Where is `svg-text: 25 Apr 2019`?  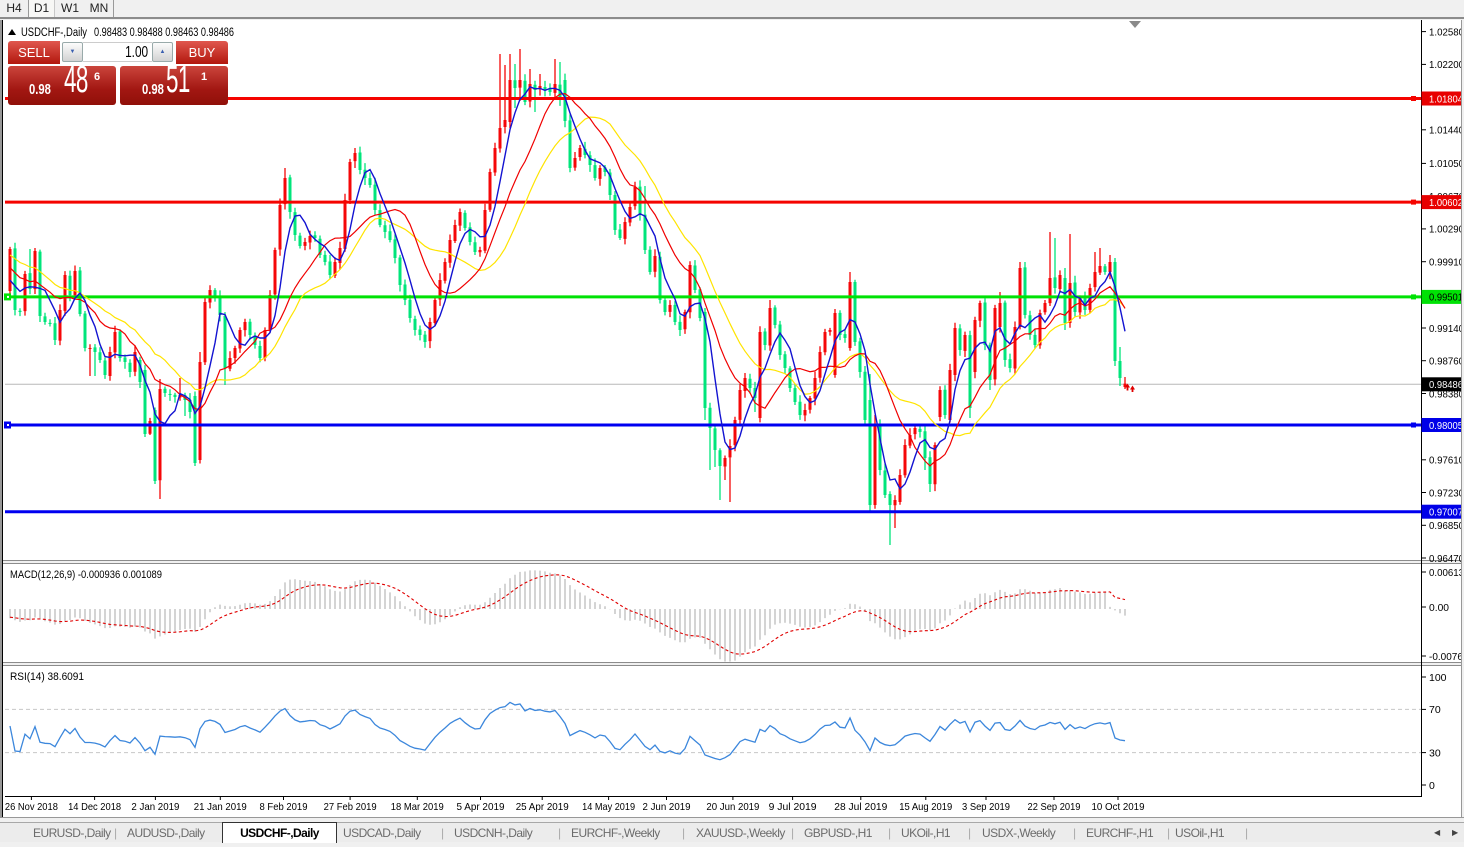 svg-text: 25 Apr 2019 is located at coordinates (542, 807).